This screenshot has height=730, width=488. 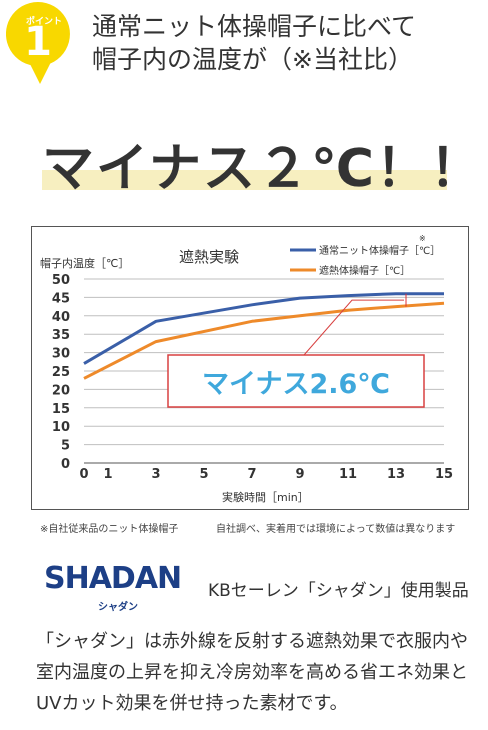 I want to click on x-tick-label: 3, so click(x=155, y=474).